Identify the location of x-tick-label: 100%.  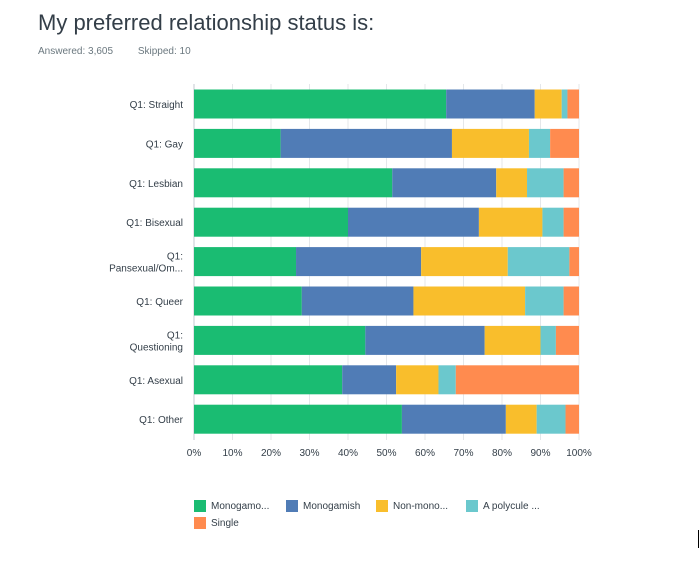
(579, 453).